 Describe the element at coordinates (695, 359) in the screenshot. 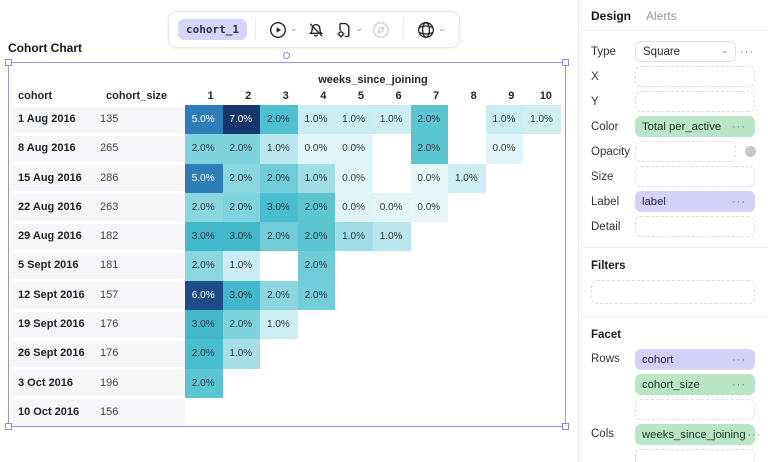

I see `facet-rows-pill-cohort: cohort ···` at that location.